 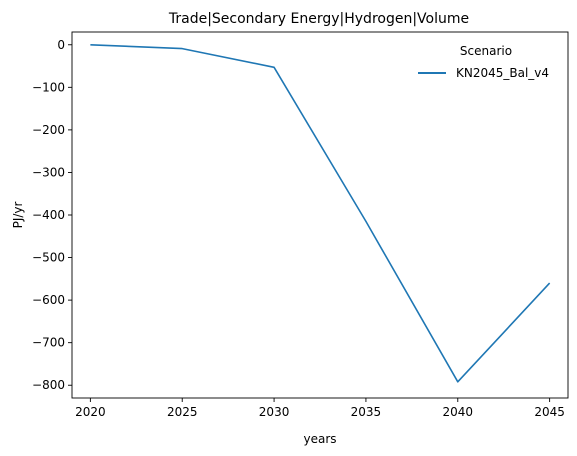 I want to click on legend-entry-label: KN2045_Bal_v4, so click(x=502, y=73).